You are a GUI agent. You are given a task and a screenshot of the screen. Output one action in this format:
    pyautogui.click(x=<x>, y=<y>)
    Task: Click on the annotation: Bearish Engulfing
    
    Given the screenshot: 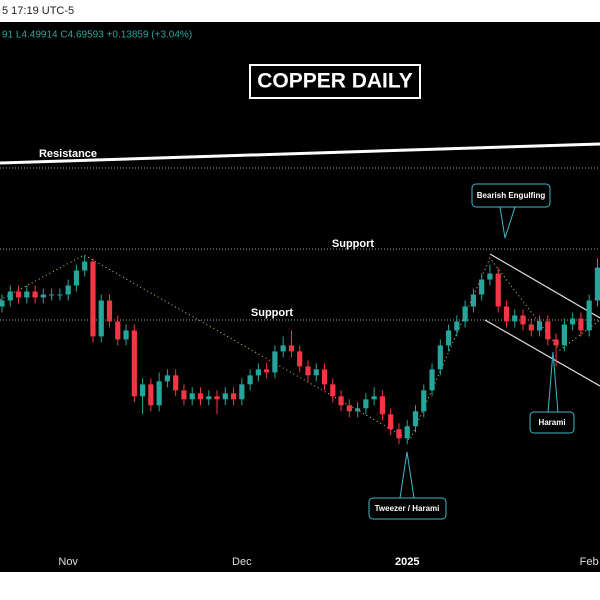 What is the action you would take?
    pyautogui.click(x=511, y=195)
    